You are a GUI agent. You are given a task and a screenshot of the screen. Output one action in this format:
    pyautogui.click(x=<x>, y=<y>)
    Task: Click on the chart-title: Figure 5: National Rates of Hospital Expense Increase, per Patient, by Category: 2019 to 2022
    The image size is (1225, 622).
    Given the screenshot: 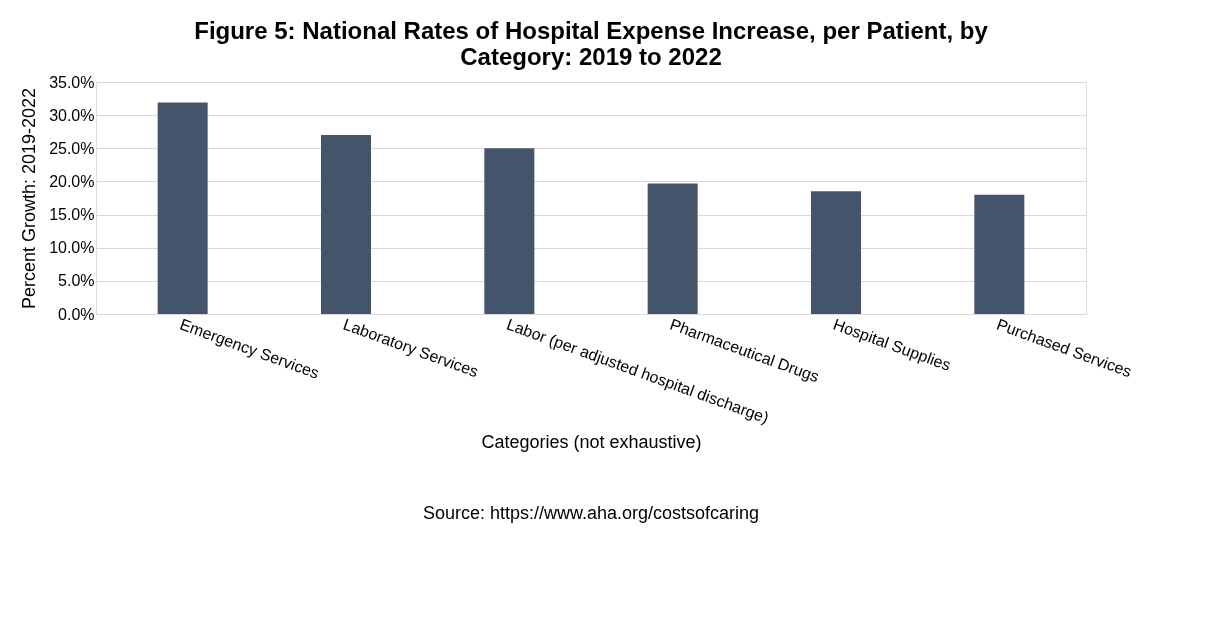 What is the action you would take?
    pyautogui.click(x=591, y=43)
    